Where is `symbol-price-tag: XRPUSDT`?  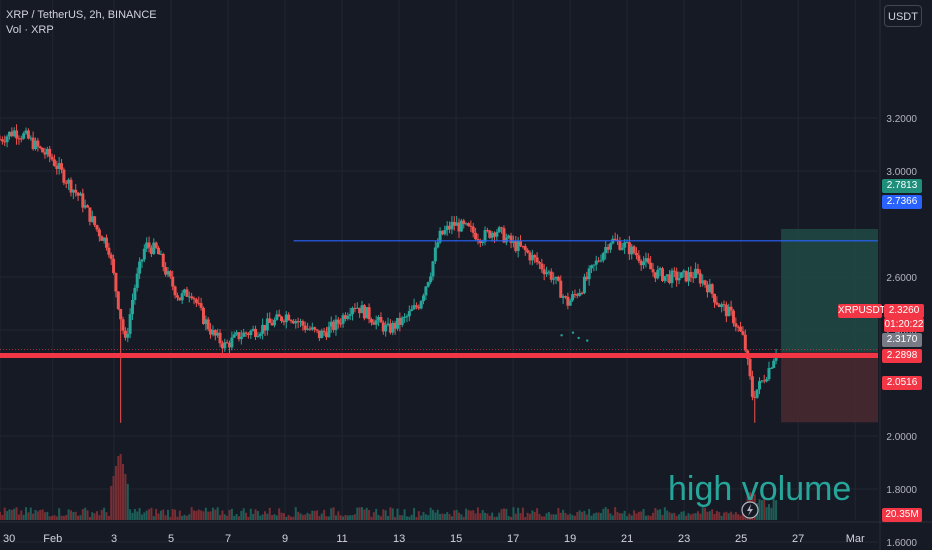
symbol-price-tag: XRPUSDT is located at coordinates (862, 311).